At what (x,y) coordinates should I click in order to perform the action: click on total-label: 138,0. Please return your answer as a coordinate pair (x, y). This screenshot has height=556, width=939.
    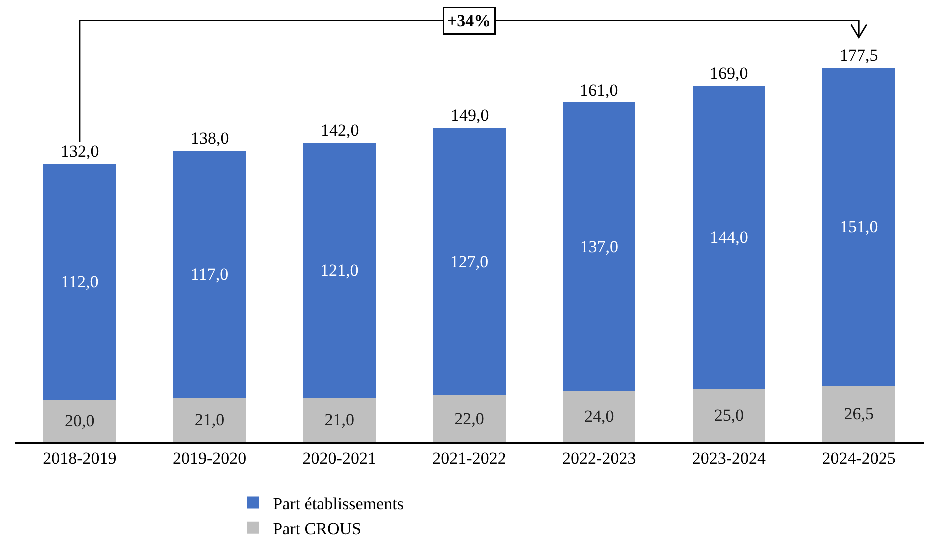
    Looking at the image, I should click on (210, 138).